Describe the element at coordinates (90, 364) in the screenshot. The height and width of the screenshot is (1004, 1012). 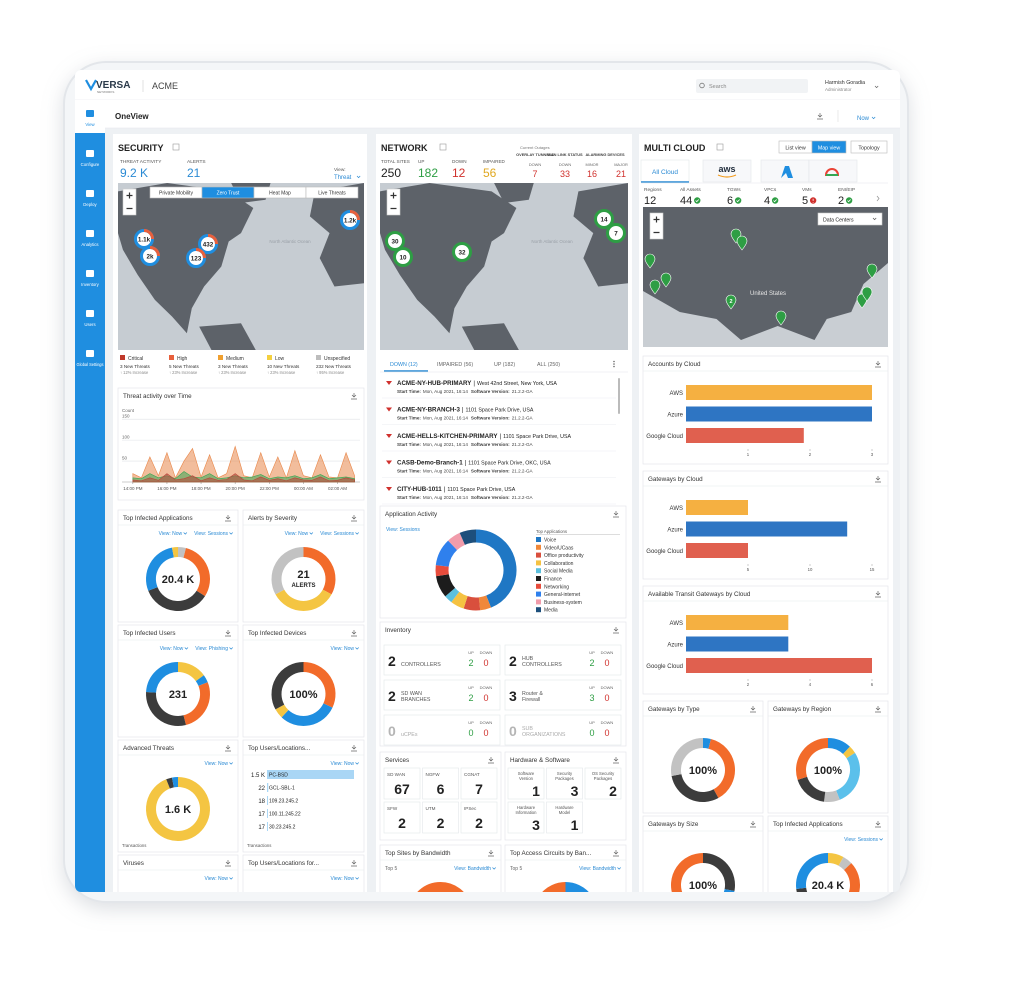
I see `sidebar-label: Global Settings` at that location.